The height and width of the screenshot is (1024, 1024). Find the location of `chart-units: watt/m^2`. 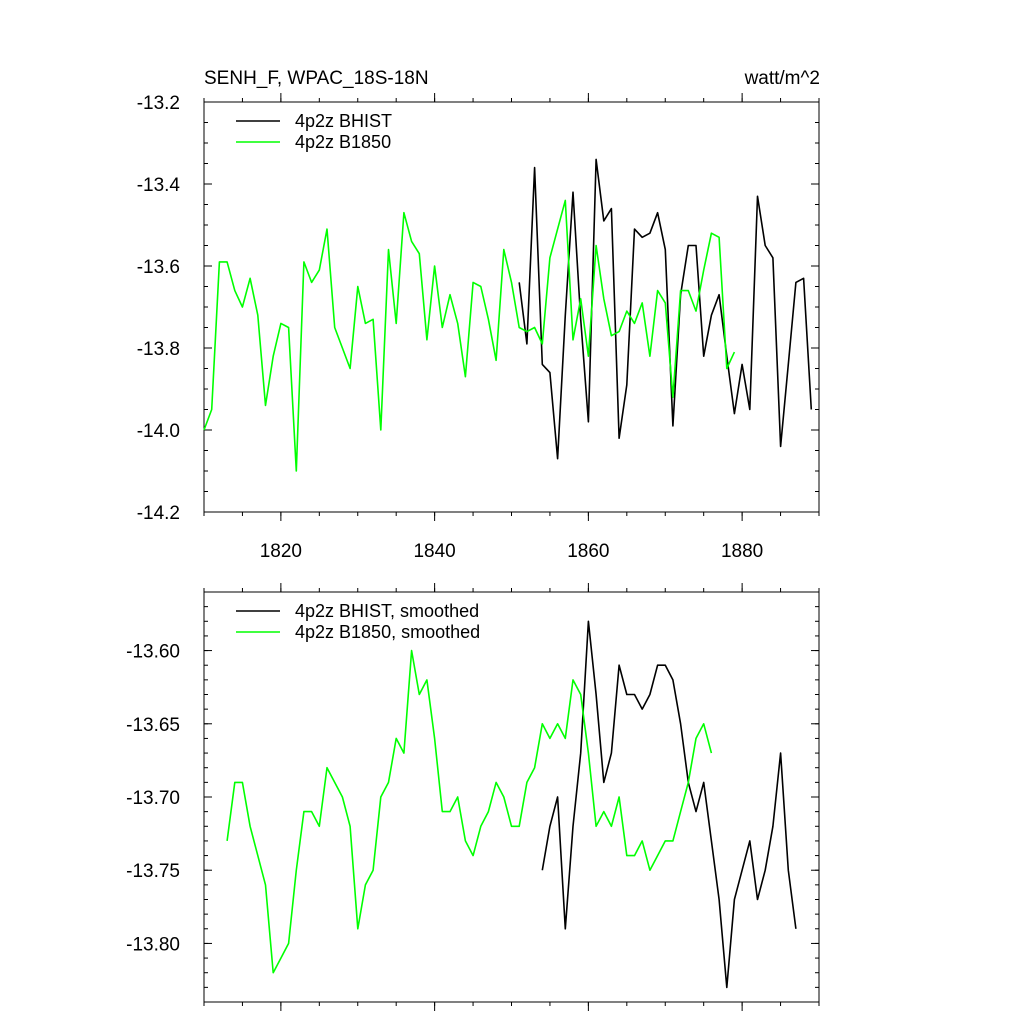

chart-units: watt/m^2 is located at coordinates (782, 78).